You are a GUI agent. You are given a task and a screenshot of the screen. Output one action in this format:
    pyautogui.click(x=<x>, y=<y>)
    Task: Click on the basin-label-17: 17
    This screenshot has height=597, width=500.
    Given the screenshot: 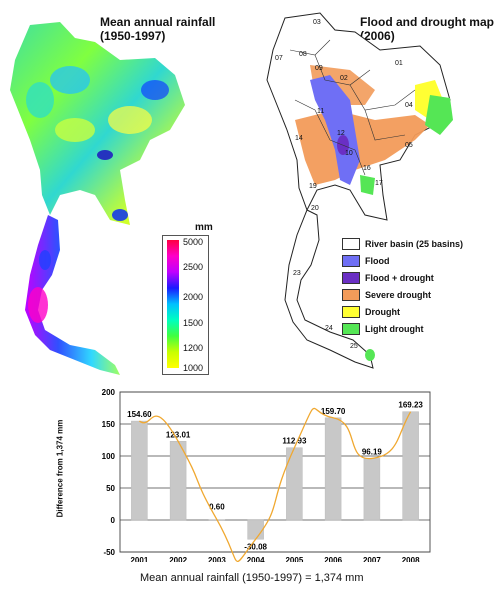 What is the action you would take?
    pyautogui.click(x=379, y=183)
    